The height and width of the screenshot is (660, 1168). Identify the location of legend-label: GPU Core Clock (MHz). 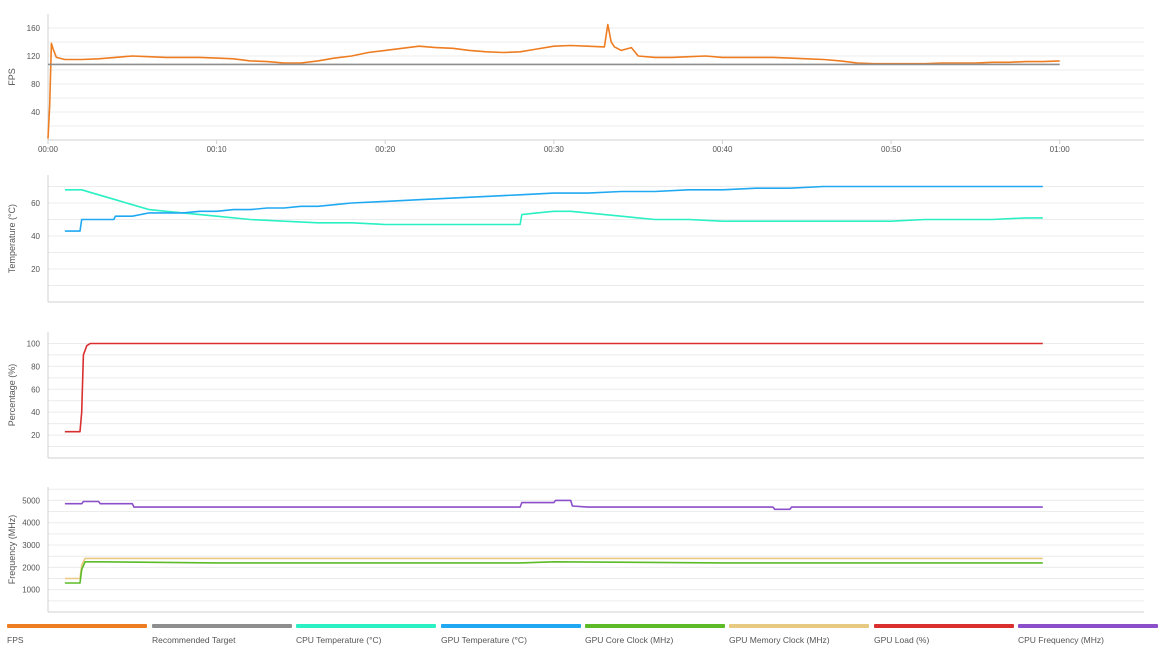
(629, 640).